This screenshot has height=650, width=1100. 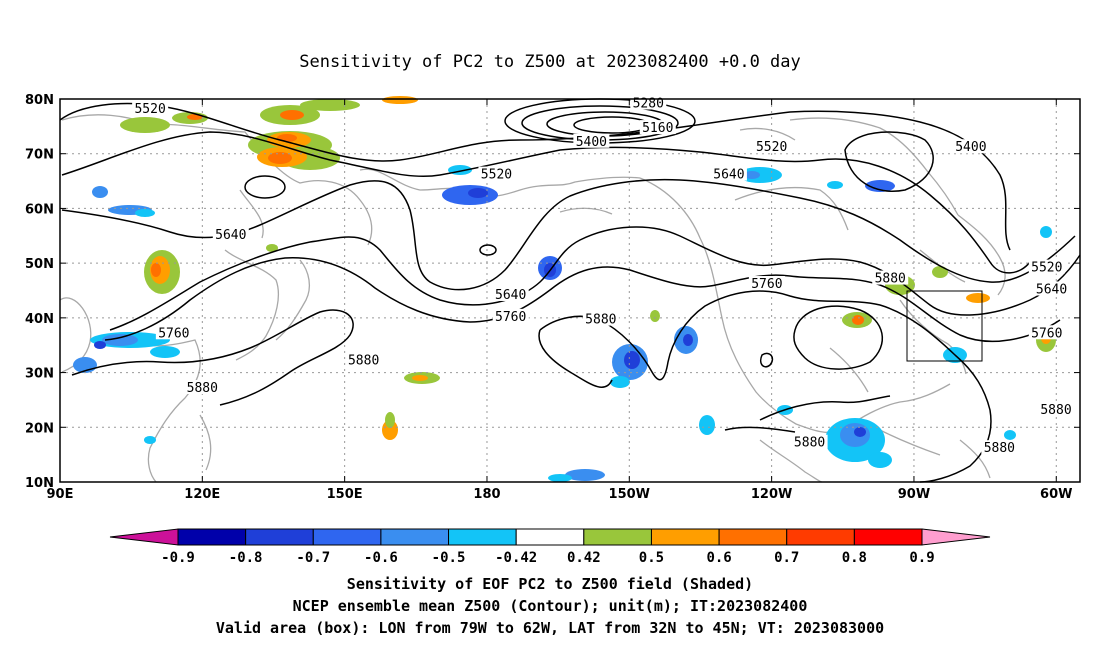 I want to click on colorbar-label: 0.5, so click(x=651, y=558).